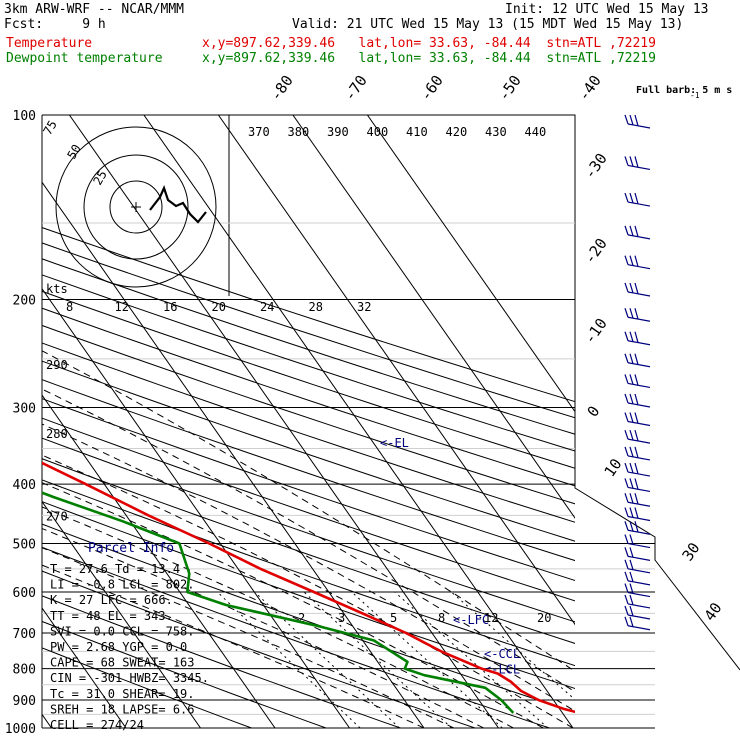 This screenshot has width=740, height=740. I want to click on parcel-info-row: T = 27.6 Td = 13.4, so click(115, 569).